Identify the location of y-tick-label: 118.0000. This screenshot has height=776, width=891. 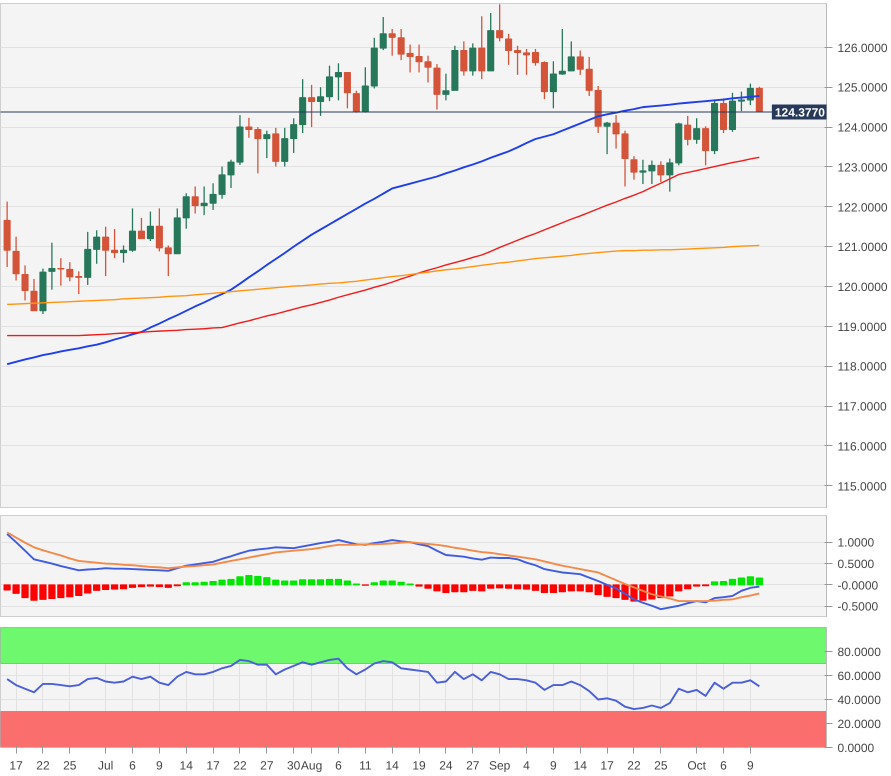
(862, 367).